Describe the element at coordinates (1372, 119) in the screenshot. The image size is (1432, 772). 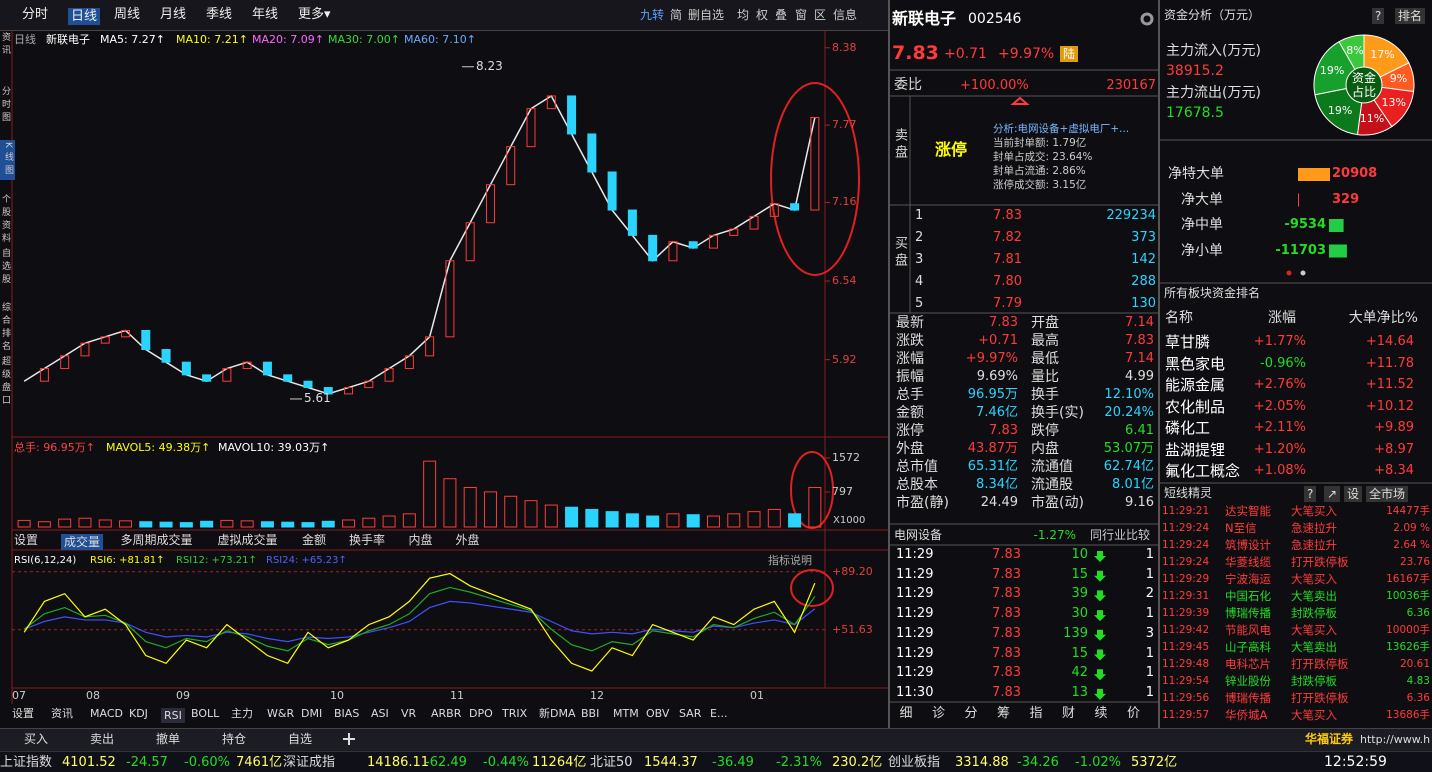
I see `pie-label: 11%` at that location.